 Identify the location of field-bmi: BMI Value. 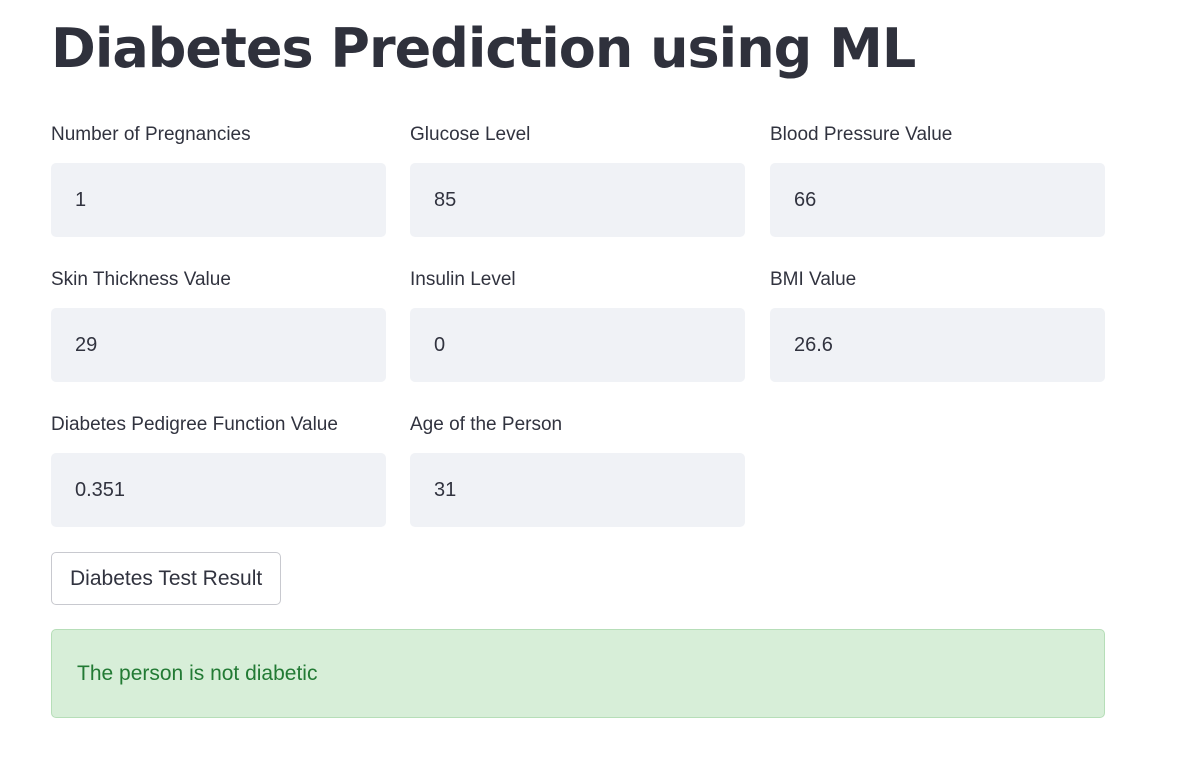
(937, 325).